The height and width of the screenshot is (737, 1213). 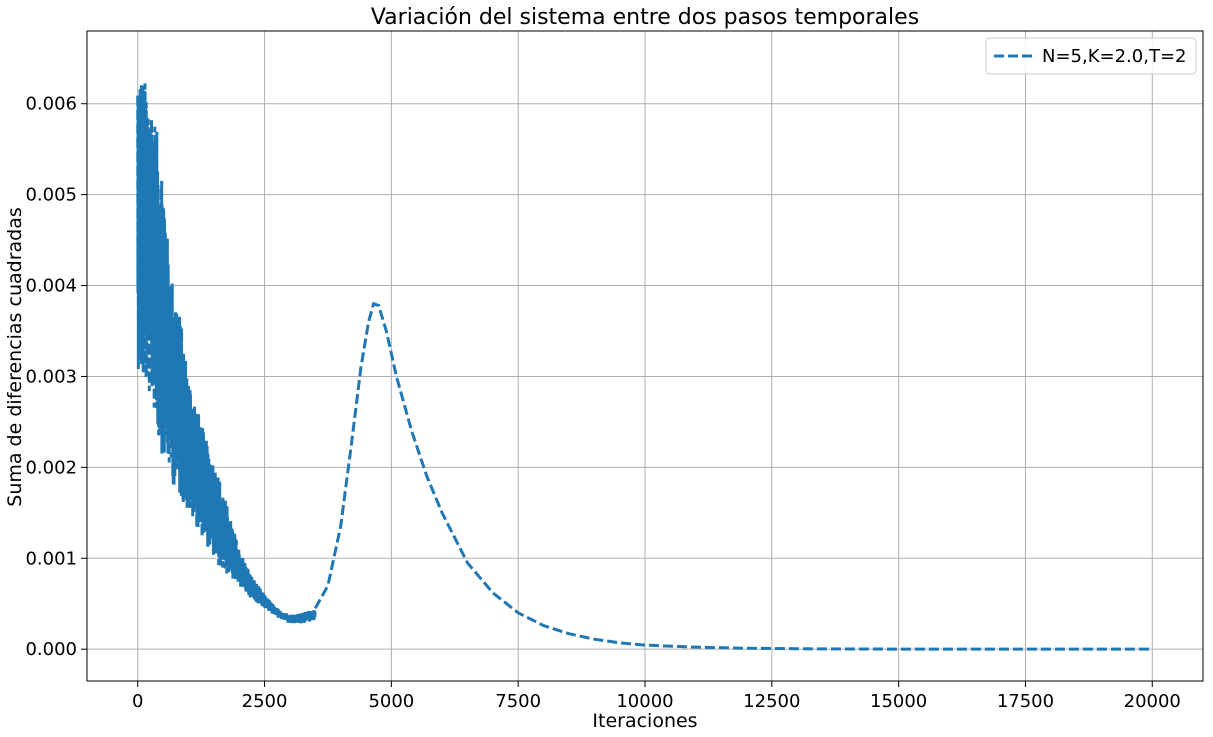 I want to click on y-axis-ticks: 0.000 0.001 0.002 0.003 0.004 0.005 0.006, so click(x=56, y=377).